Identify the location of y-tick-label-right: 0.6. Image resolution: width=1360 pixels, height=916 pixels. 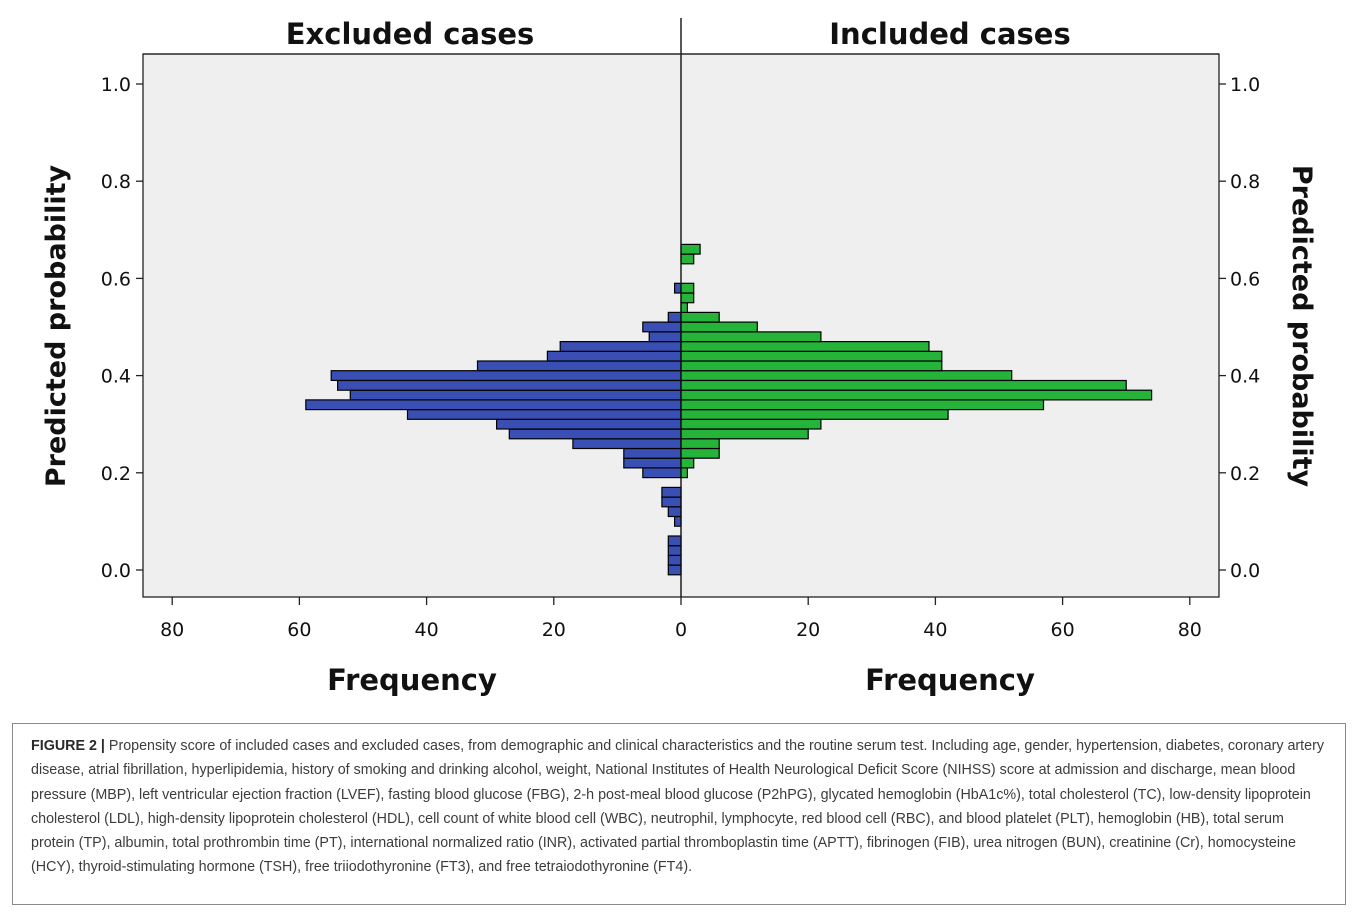
(1245, 279).